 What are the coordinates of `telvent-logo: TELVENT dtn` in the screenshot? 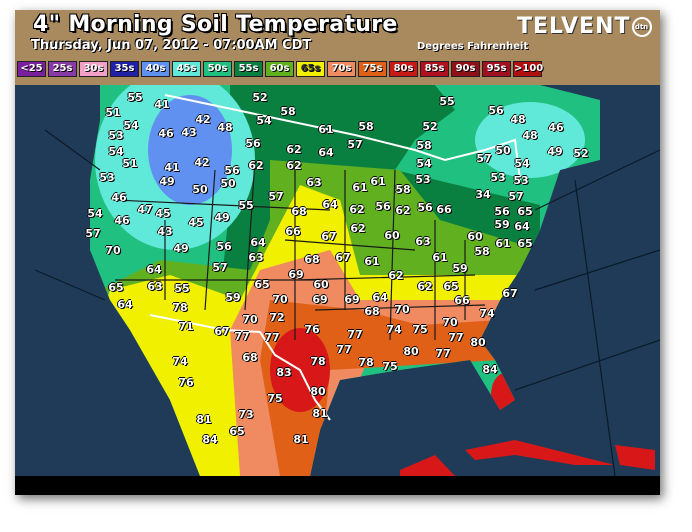 It's located at (584, 26).